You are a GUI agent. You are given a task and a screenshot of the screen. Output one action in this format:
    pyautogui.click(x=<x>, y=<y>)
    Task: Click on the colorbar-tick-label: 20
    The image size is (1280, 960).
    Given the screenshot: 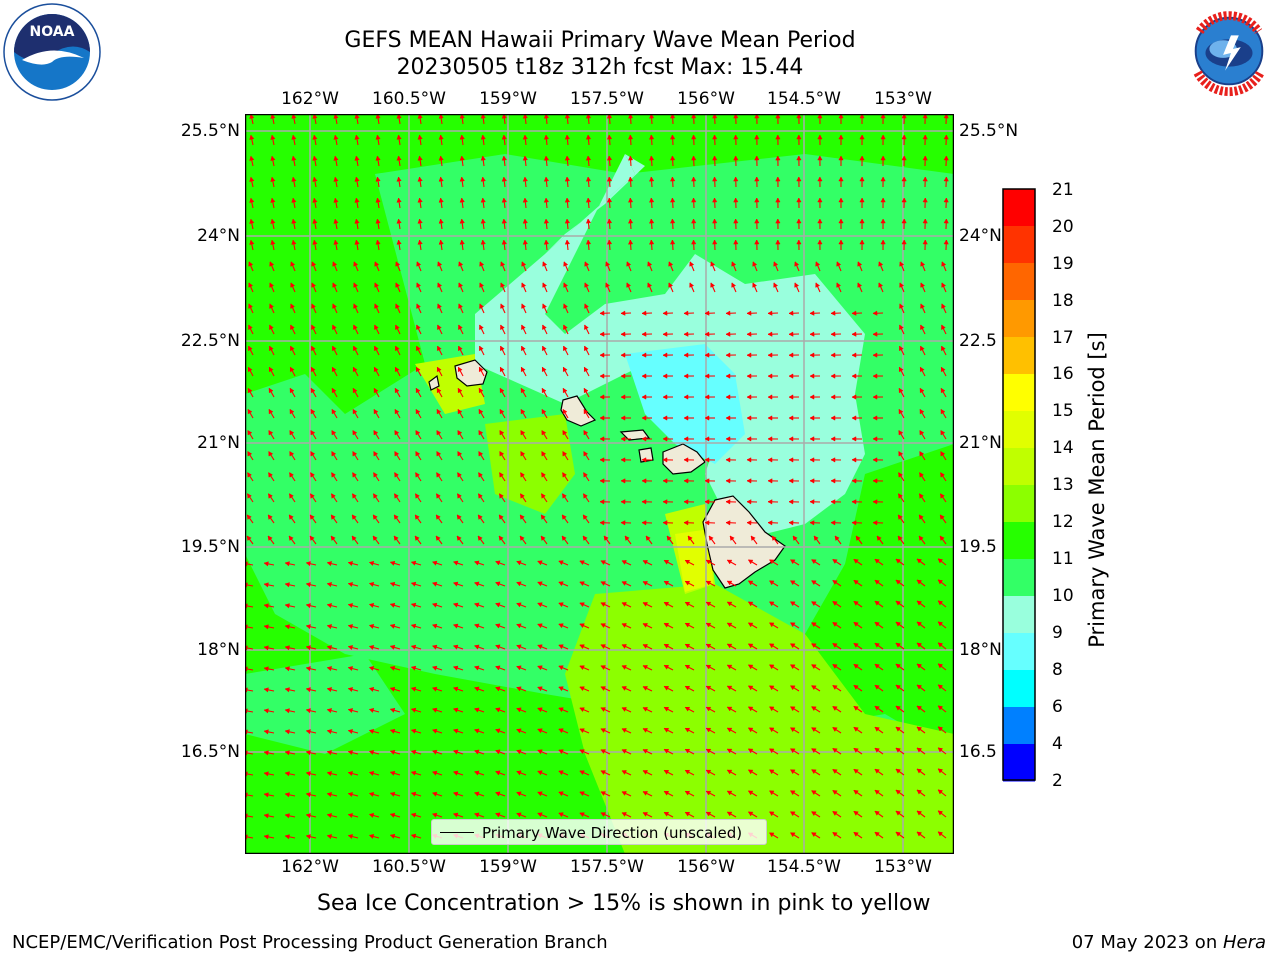 What is the action you would take?
    pyautogui.click(x=1063, y=227)
    